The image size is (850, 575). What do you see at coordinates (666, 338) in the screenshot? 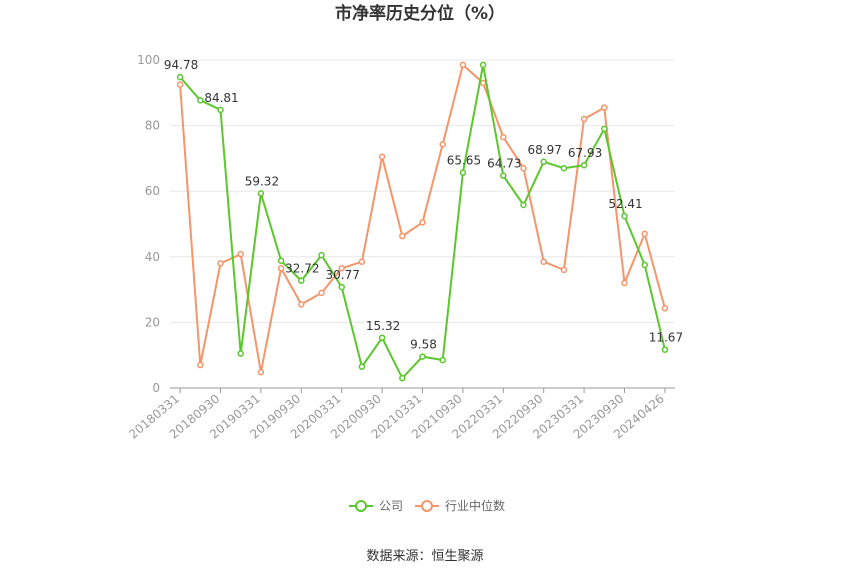
I see `data-label: 11.67` at bounding box center [666, 338].